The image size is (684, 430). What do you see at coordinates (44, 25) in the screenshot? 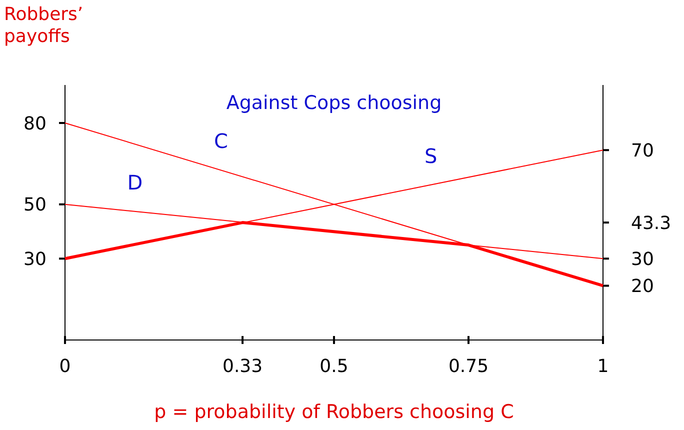
I see `y-axis-title: Robbers’ payoffs` at bounding box center [44, 25].